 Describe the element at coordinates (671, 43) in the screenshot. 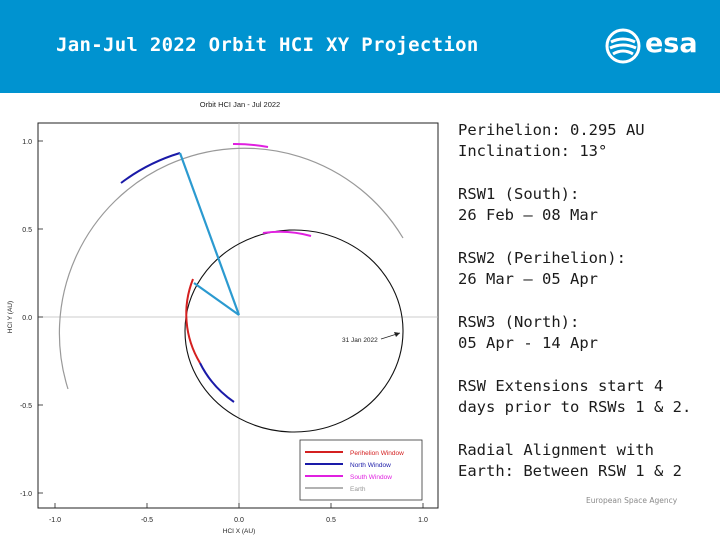

I see `logo-text: esa` at that location.